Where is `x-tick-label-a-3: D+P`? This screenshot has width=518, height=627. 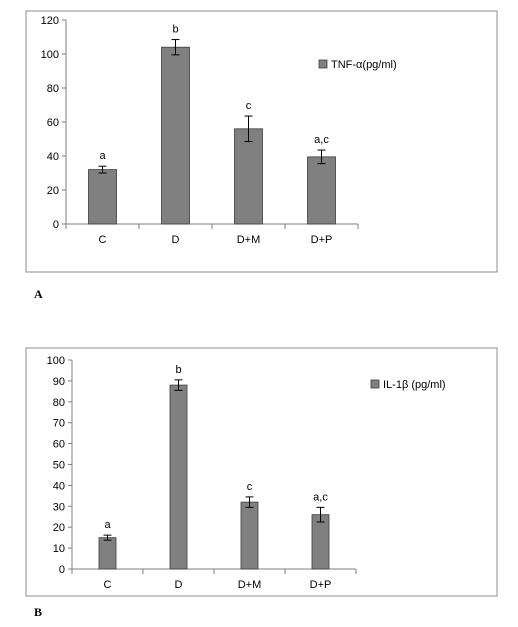 x-tick-label-a-3: D+P is located at coordinates (322, 240).